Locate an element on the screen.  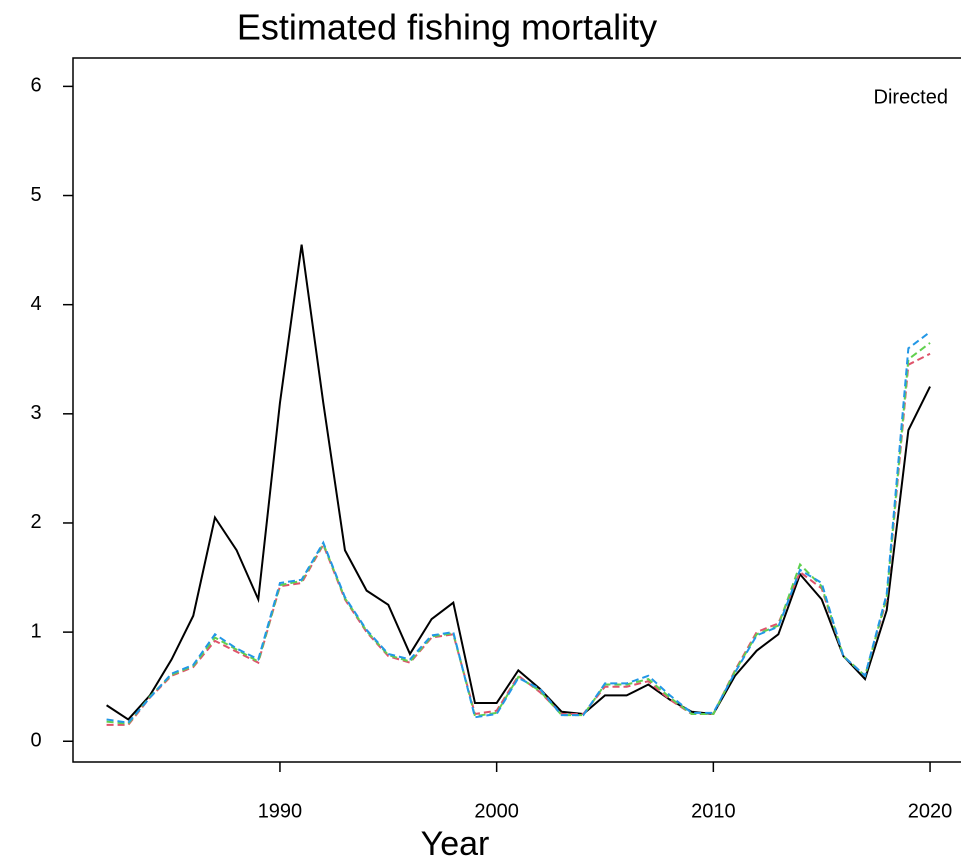
annotation: Directed is located at coordinates (911, 97).